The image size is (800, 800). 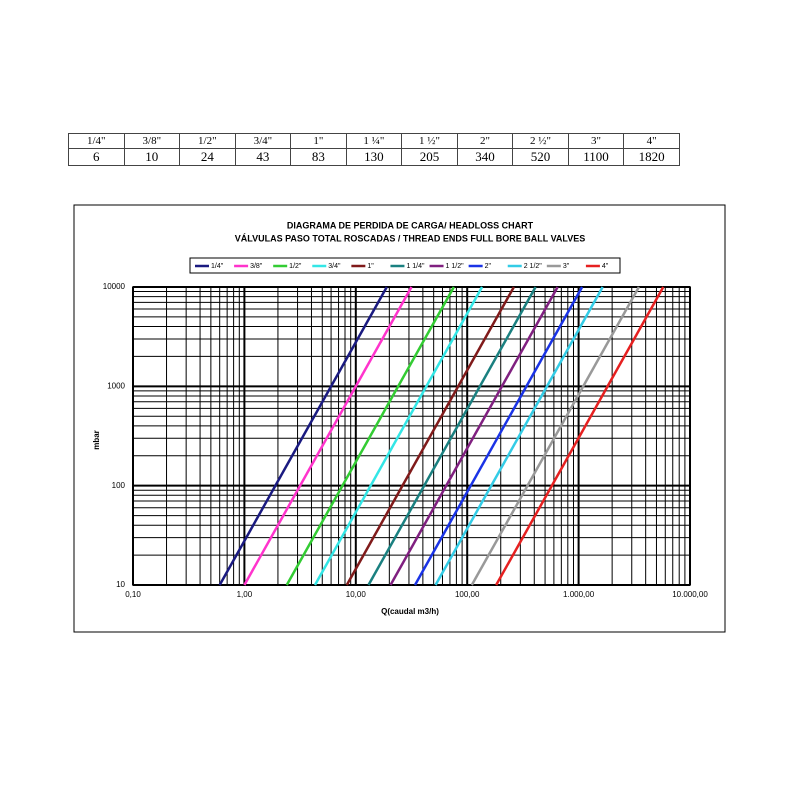 I want to click on cell: 83, so click(x=318, y=157).